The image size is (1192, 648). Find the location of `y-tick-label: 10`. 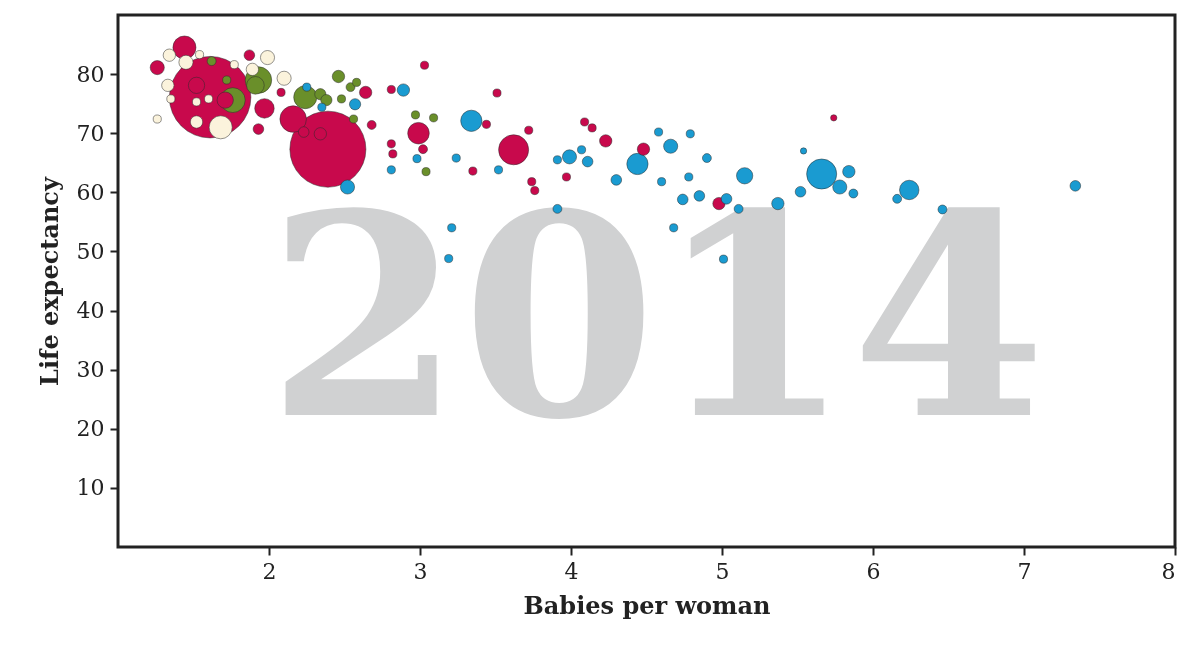

y-tick-label: 10 is located at coordinates (90, 488).